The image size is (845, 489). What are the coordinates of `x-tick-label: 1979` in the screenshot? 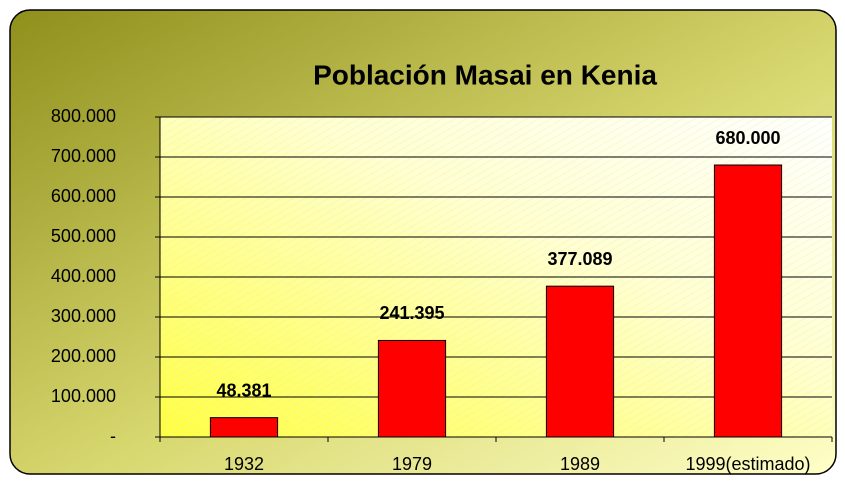 It's located at (412, 464).